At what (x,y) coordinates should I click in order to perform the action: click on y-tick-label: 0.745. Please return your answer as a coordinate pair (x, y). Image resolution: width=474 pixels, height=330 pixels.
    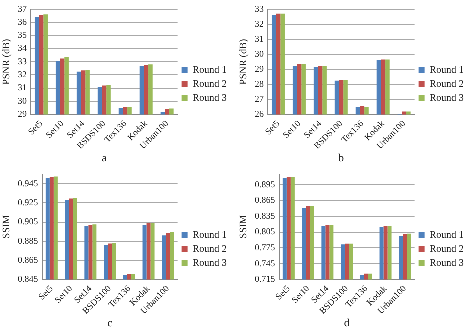
    Looking at the image, I should click on (265, 263).